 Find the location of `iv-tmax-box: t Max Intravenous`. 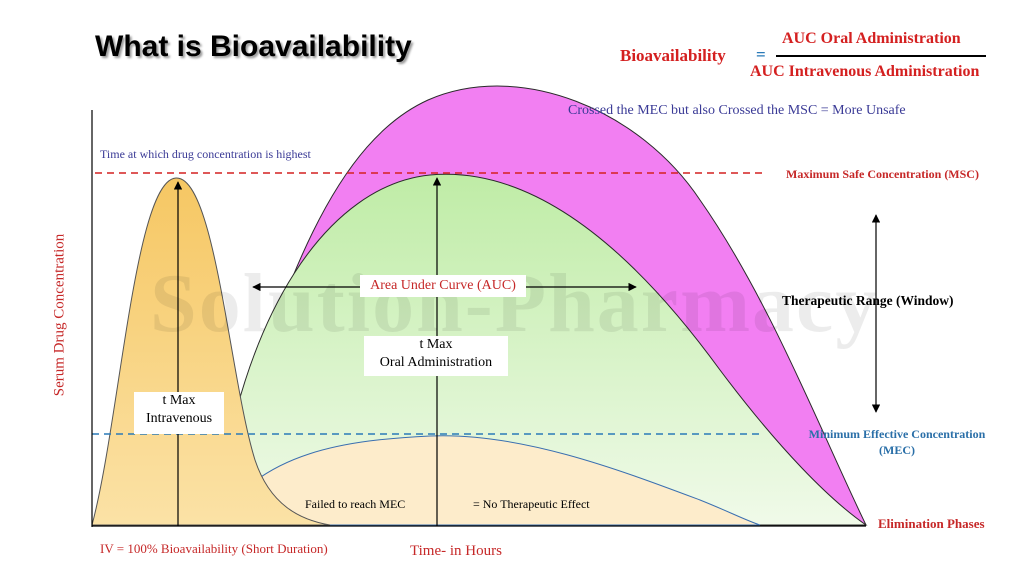

iv-tmax-box: t Max Intravenous is located at coordinates (179, 413).